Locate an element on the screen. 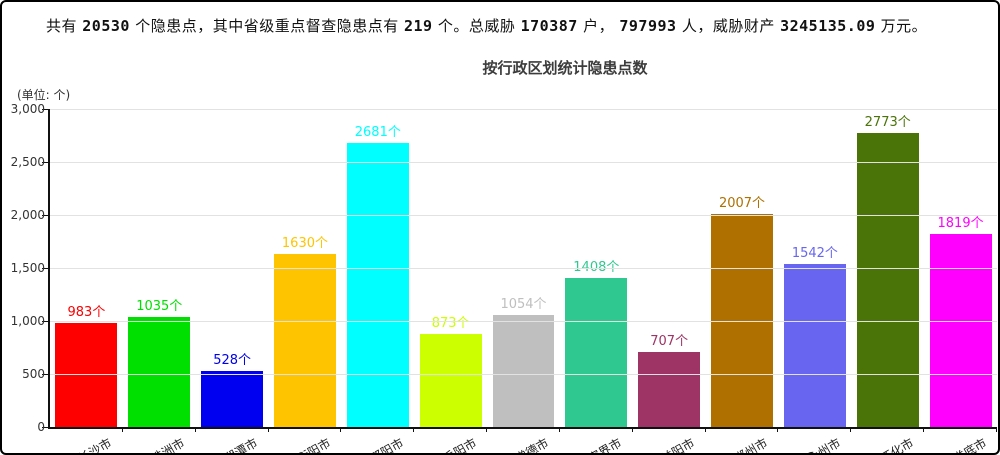 This screenshot has width=1000, height=455. y-tick-label: 0 is located at coordinates (41, 427).